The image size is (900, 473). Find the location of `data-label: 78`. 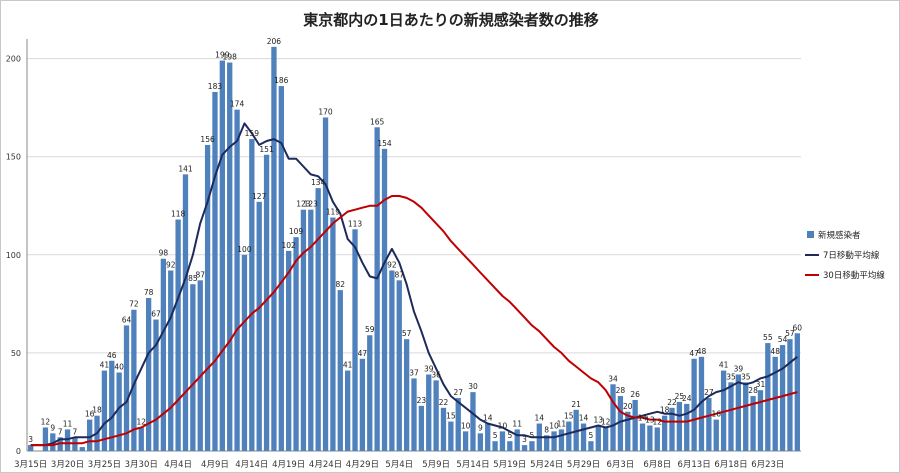

data-label: 78 is located at coordinates (149, 292).